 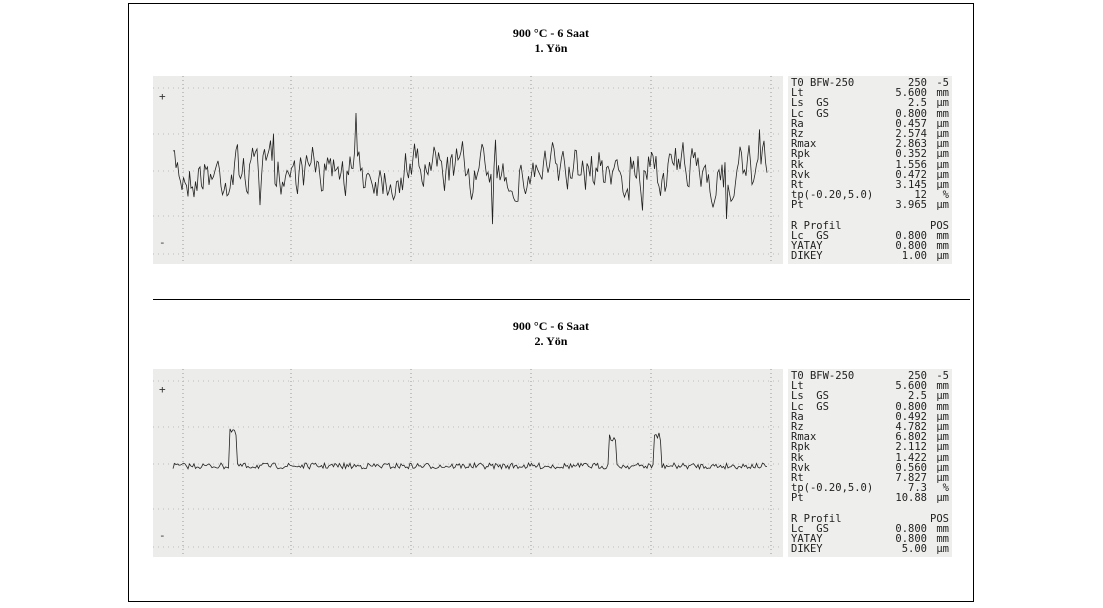 I want to click on readout-value: 4.782, so click(x=911, y=427).